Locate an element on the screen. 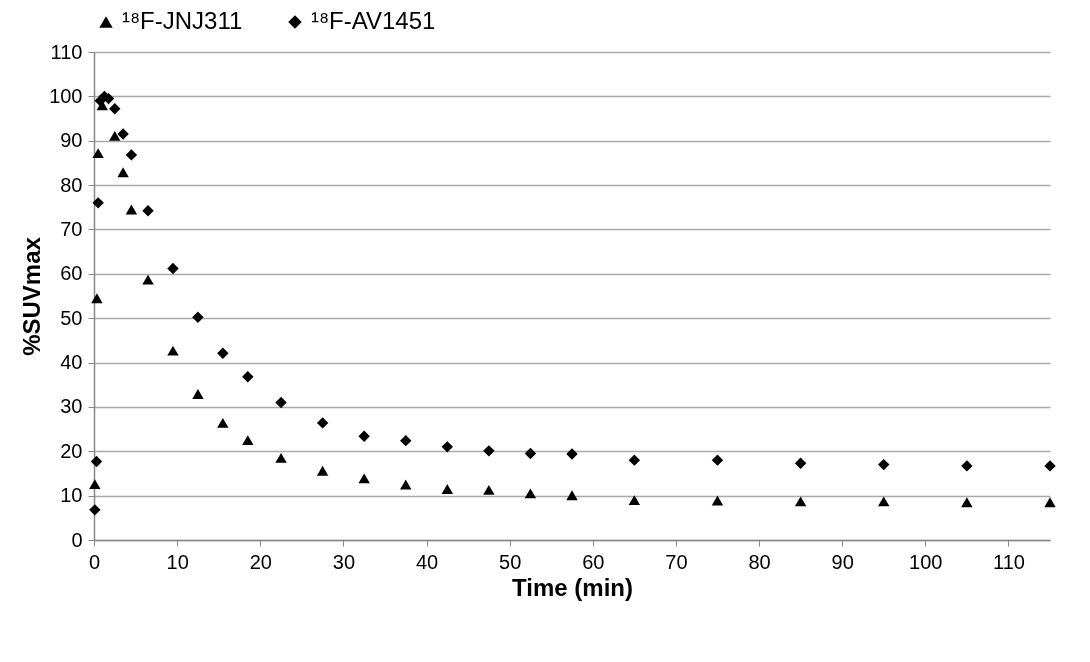 The height and width of the screenshot is (662, 1090). x-tick-label: 0 is located at coordinates (94, 561).